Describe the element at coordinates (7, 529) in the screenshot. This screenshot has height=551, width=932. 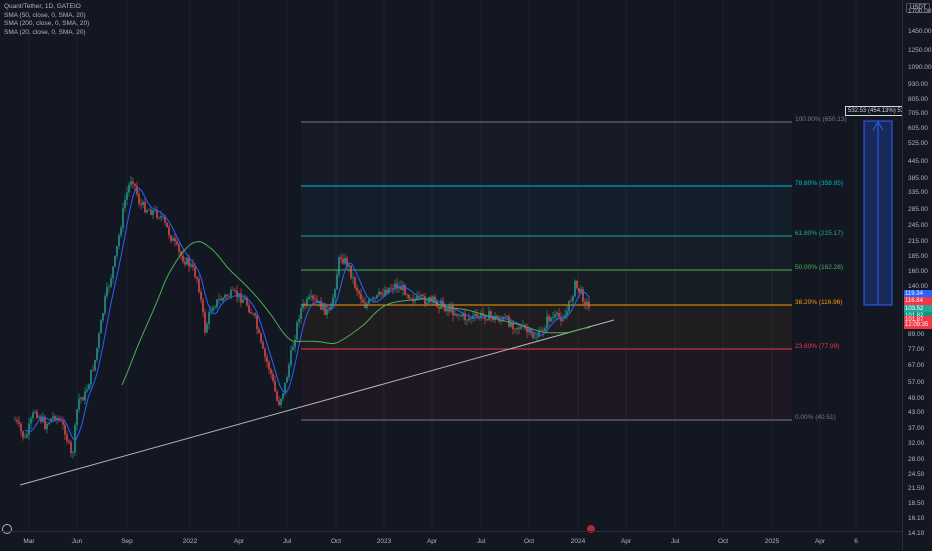
I see `tradingview-logo-icon` at that location.